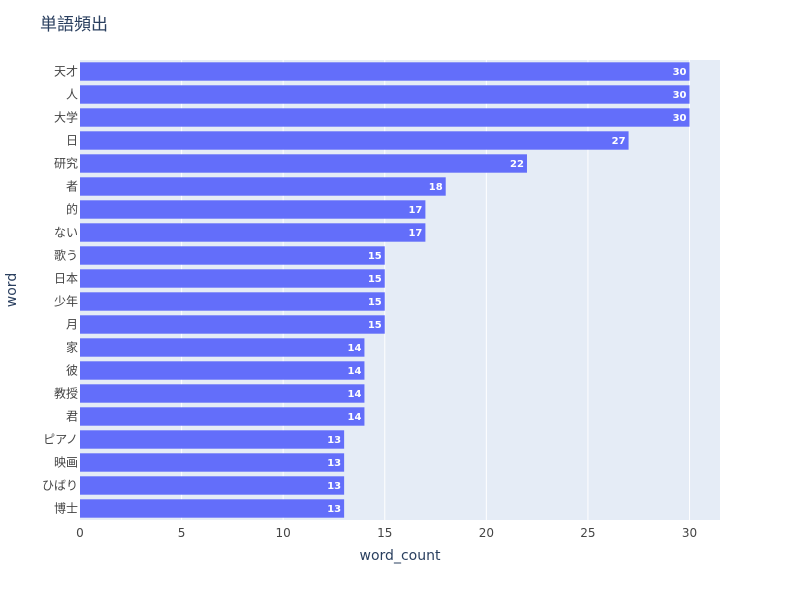 This screenshot has width=800, height=600. I want to click on x-tick-label: 5, so click(182, 533).